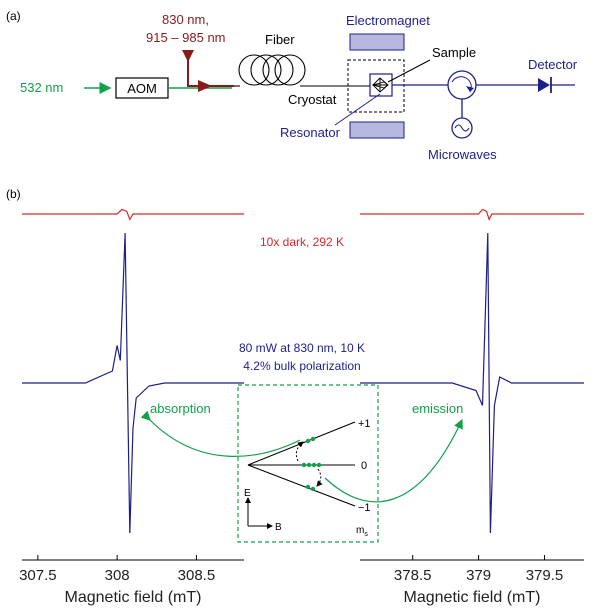 Image resolution: width=606 pixels, height=612 pixels. I want to click on transition-down-arrow, so click(319, 477).